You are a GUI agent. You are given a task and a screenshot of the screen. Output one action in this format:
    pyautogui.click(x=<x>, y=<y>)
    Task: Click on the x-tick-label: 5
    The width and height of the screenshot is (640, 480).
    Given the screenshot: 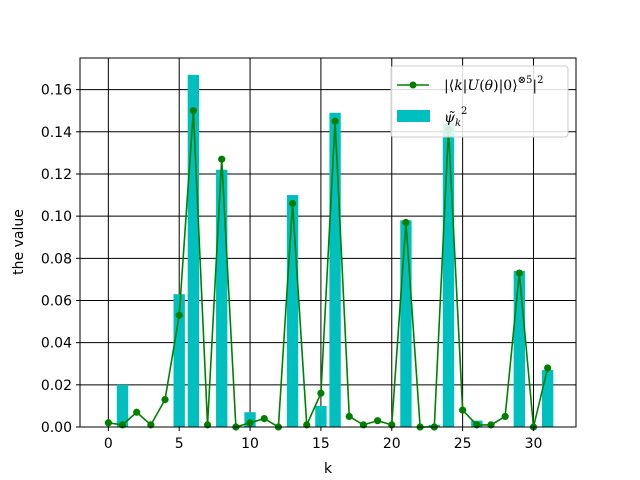 What is the action you would take?
    pyautogui.click(x=179, y=444)
    